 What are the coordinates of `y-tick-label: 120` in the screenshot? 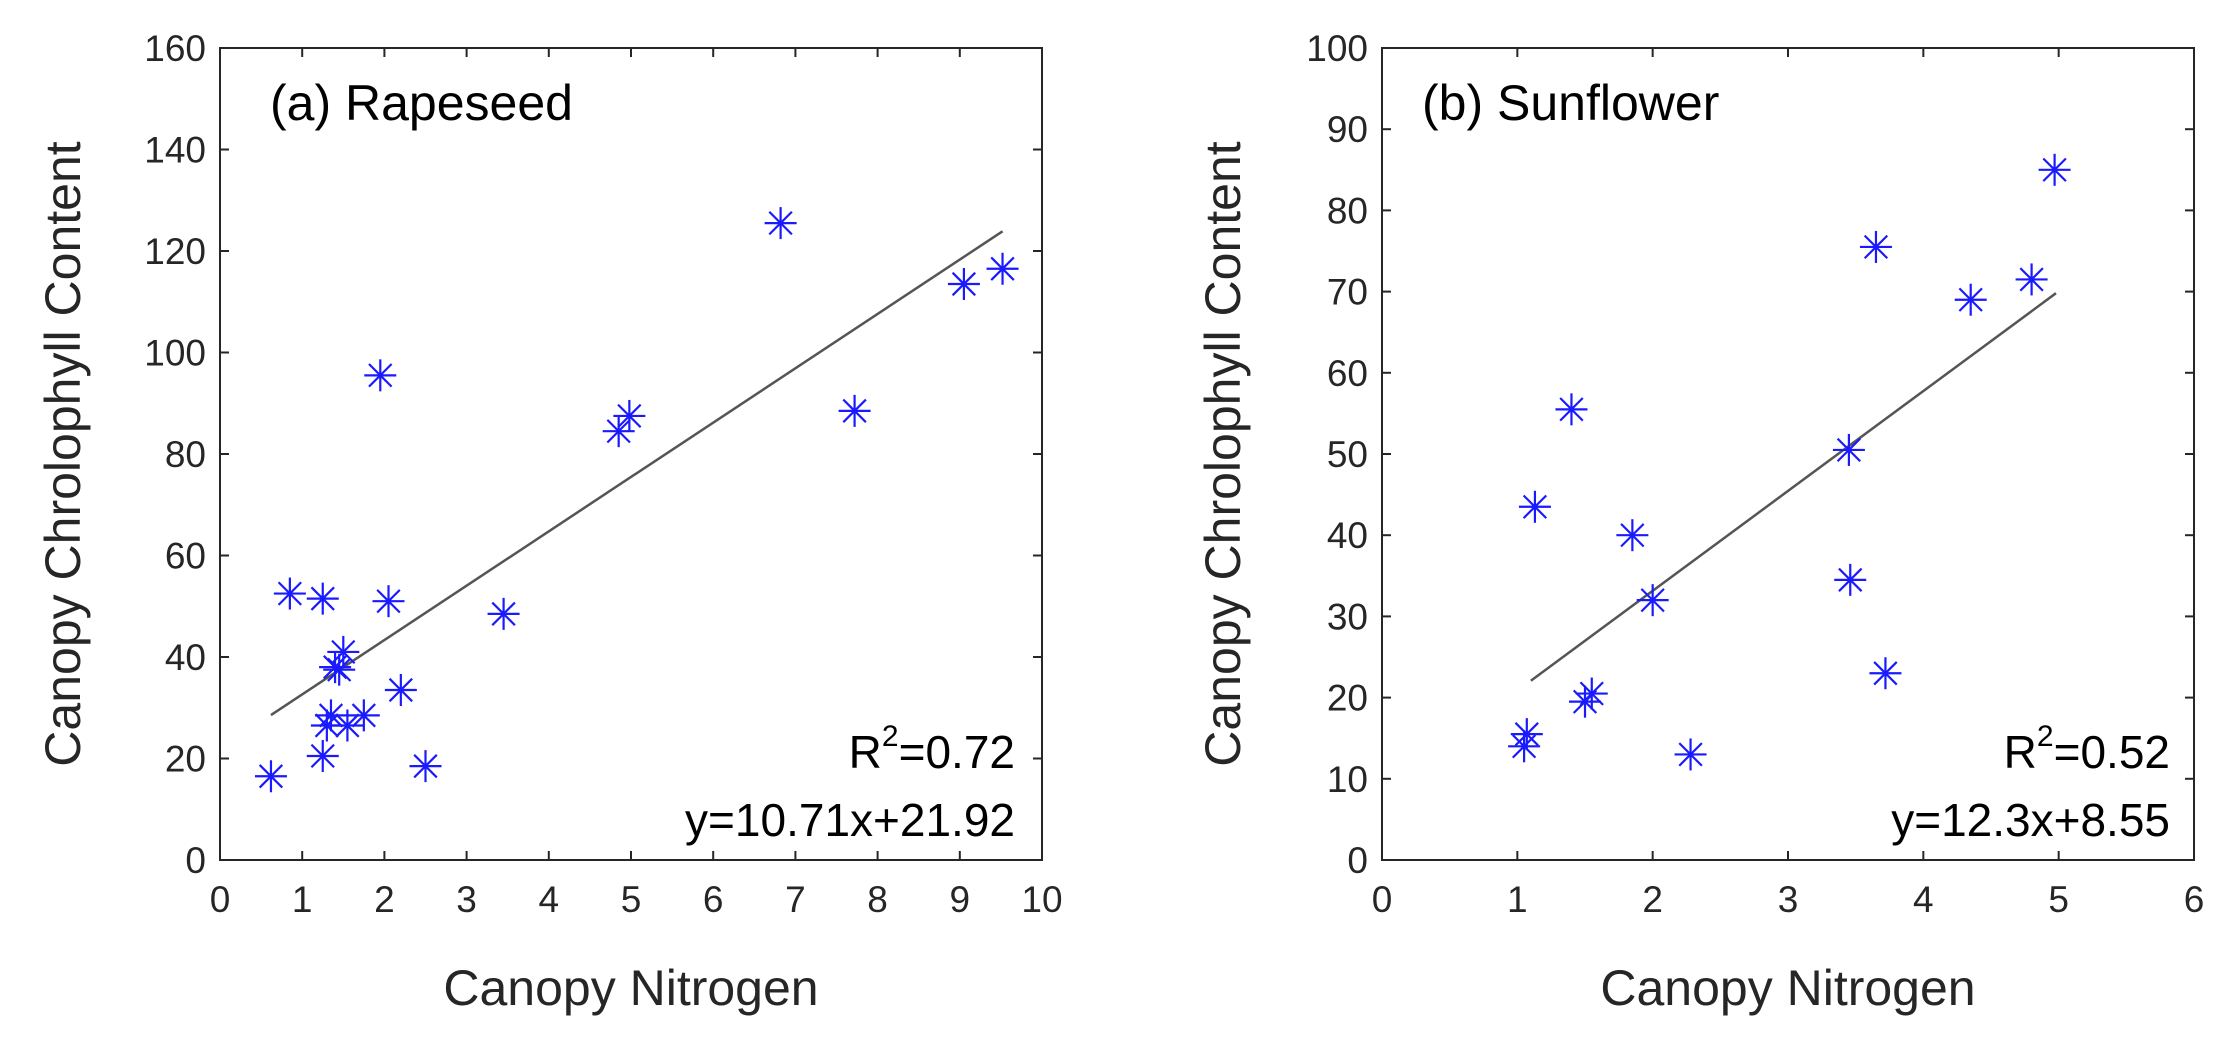 It's located at (175, 251).